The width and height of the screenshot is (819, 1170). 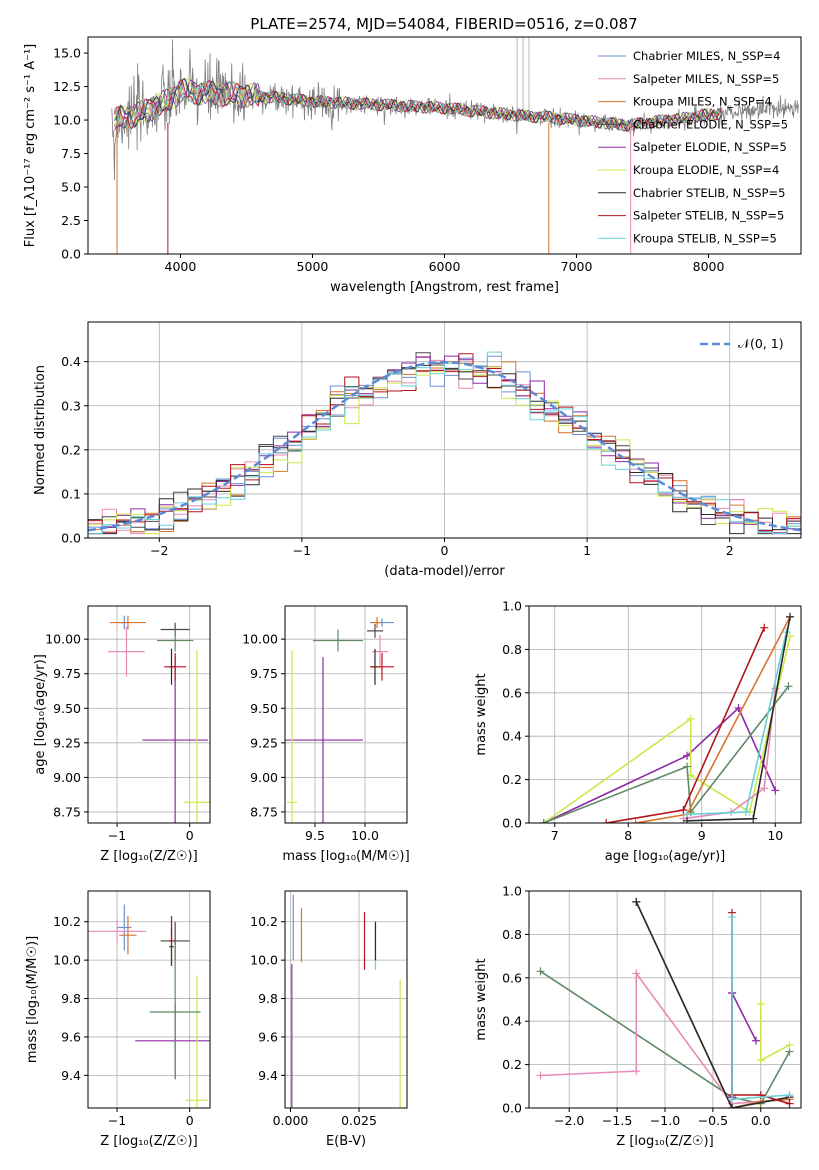 I want to click on x-tick-label: 5000, so click(x=313, y=266).